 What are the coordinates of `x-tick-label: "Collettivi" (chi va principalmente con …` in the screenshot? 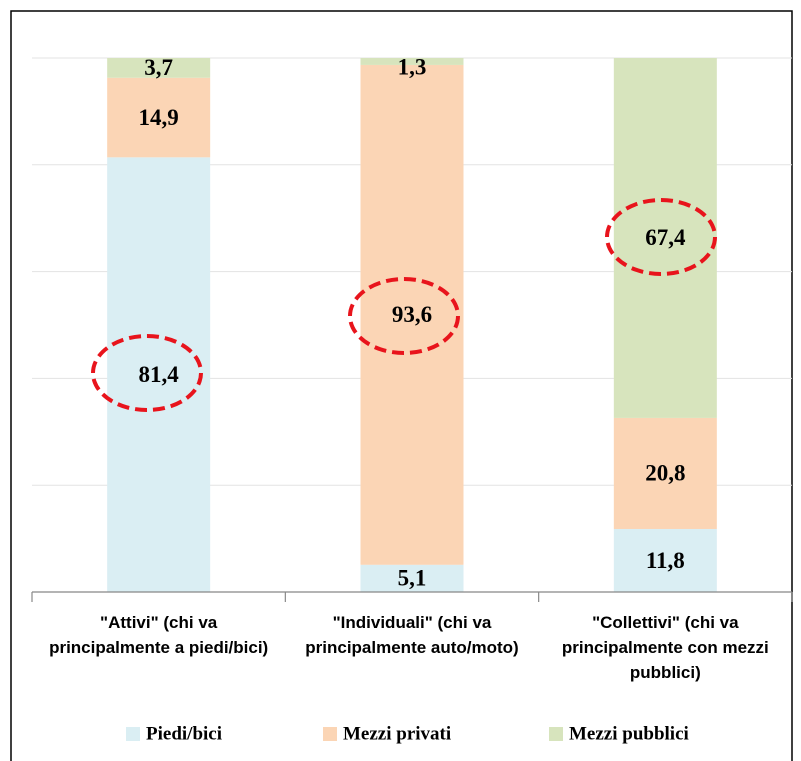 It's located at (665, 647).